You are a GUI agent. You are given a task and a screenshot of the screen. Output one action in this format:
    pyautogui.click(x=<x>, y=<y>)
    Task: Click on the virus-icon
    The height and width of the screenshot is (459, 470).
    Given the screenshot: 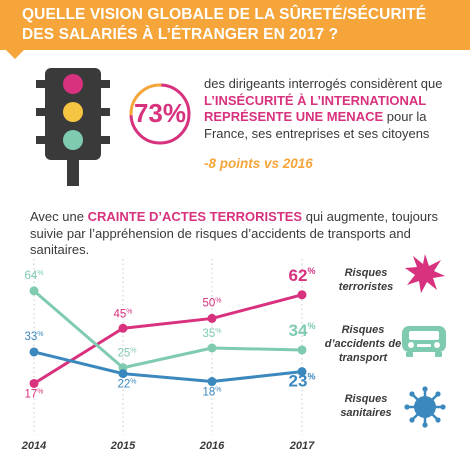 What is the action you would take?
    pyautogui.click(x=425, y=407)
    